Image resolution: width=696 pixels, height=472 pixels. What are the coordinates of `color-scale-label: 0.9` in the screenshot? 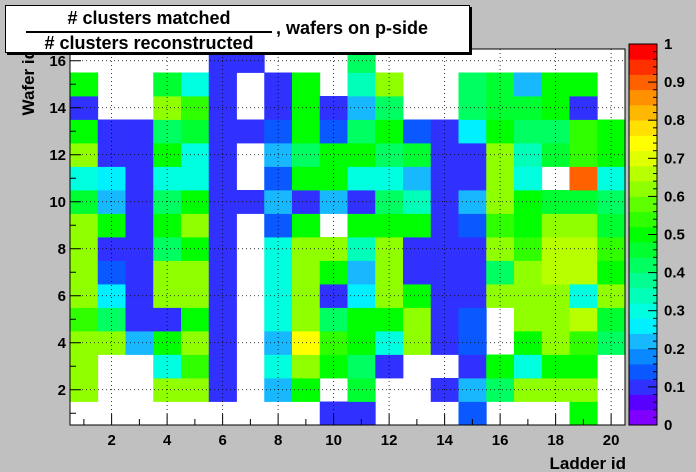 It's located at (674, 82).